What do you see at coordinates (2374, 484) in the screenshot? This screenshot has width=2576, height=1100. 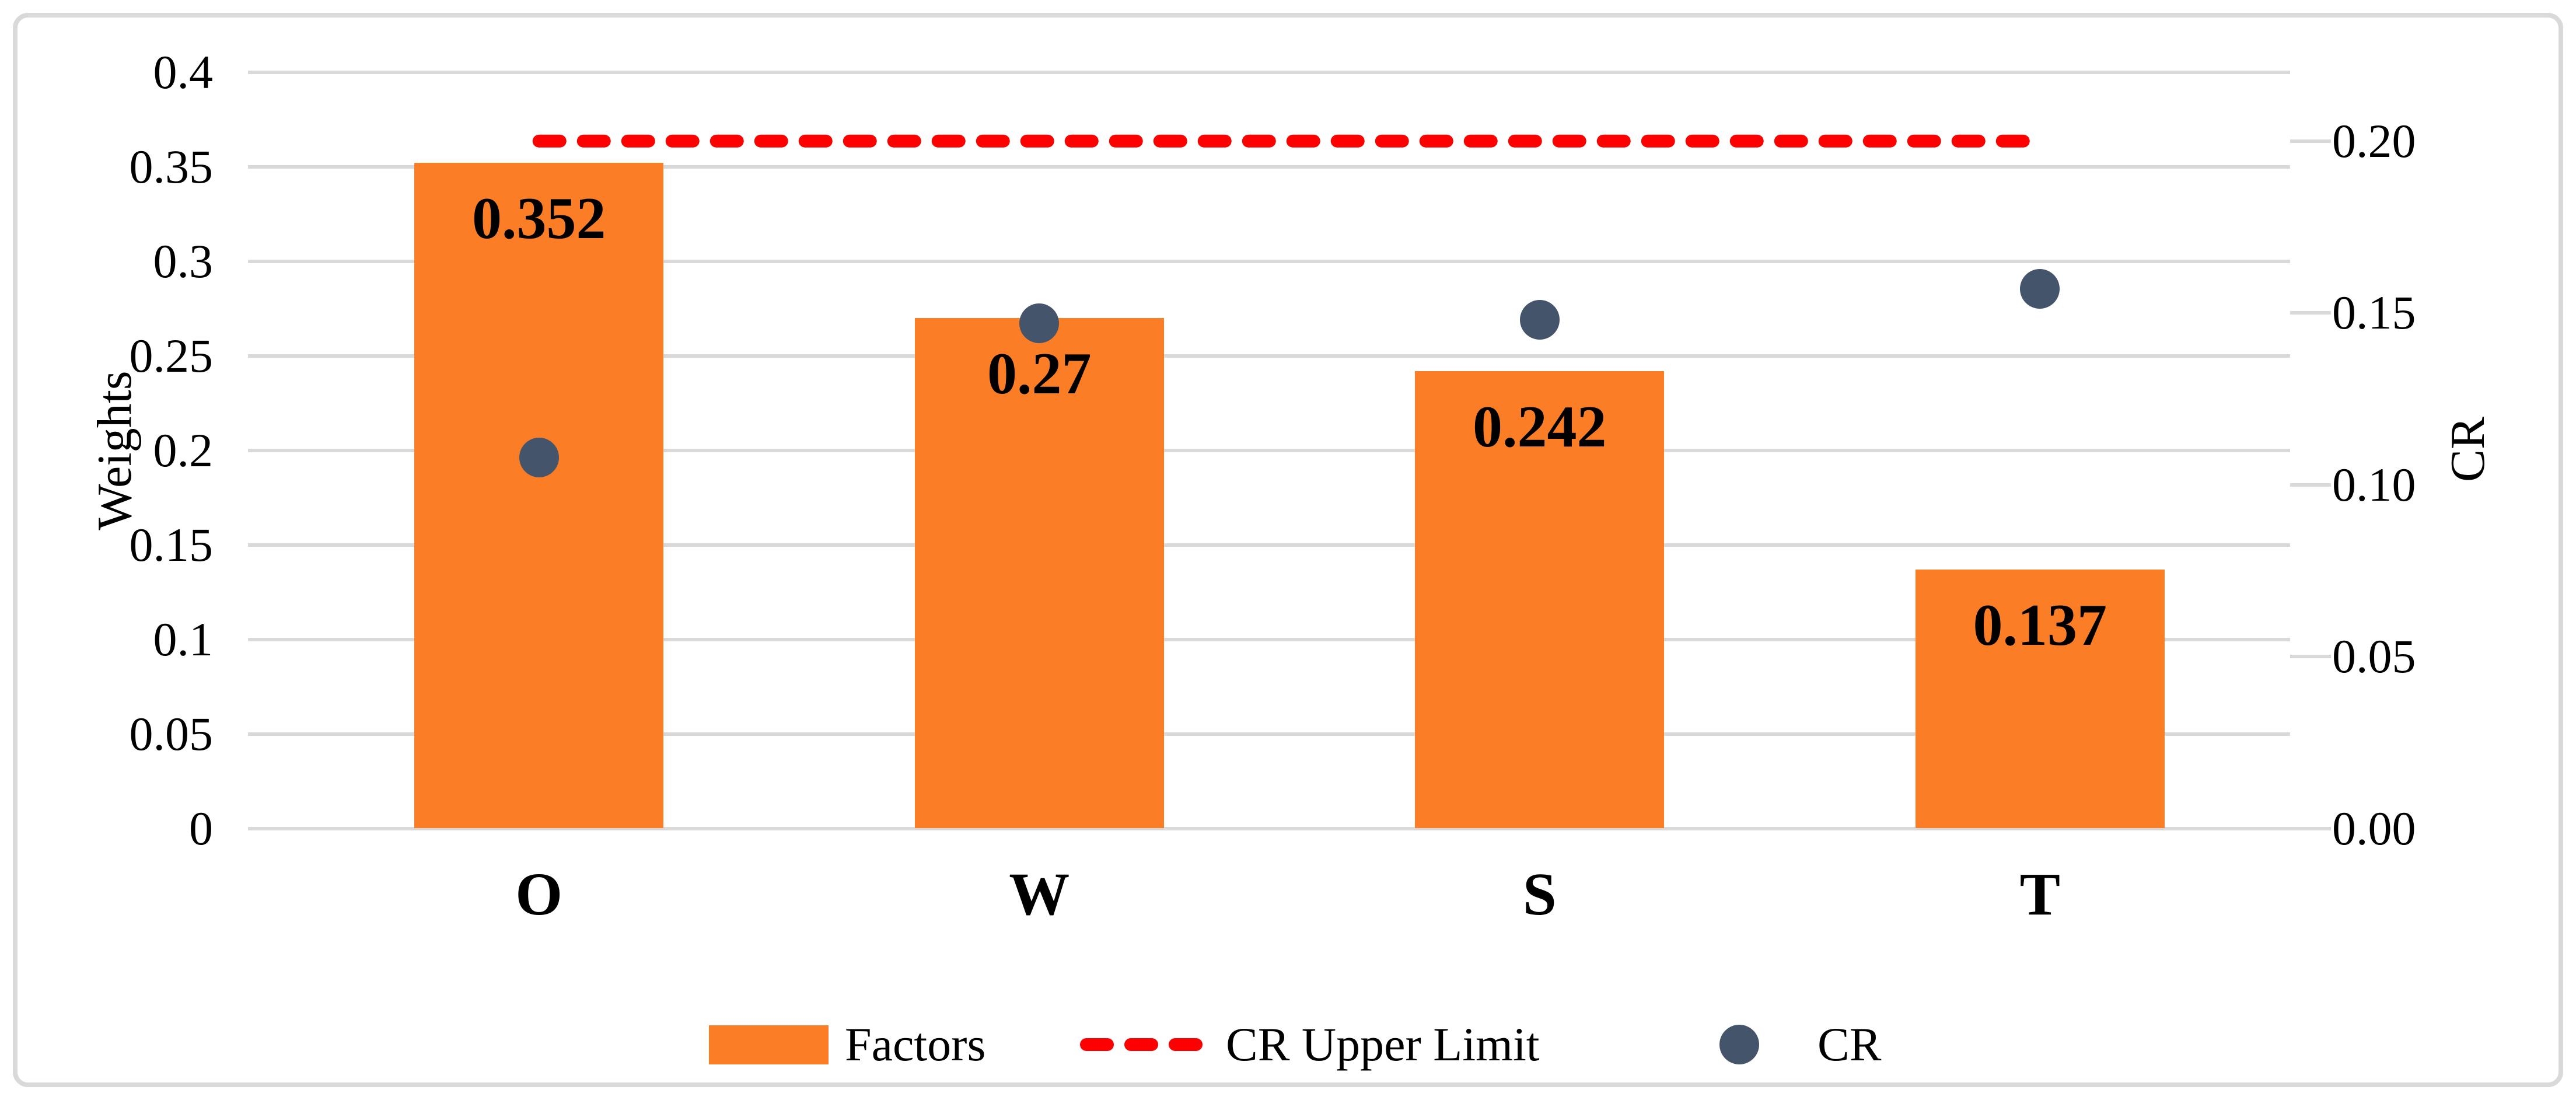 I see `right-axis-tick-label: 0.10` at bounding box center [2374, 484].